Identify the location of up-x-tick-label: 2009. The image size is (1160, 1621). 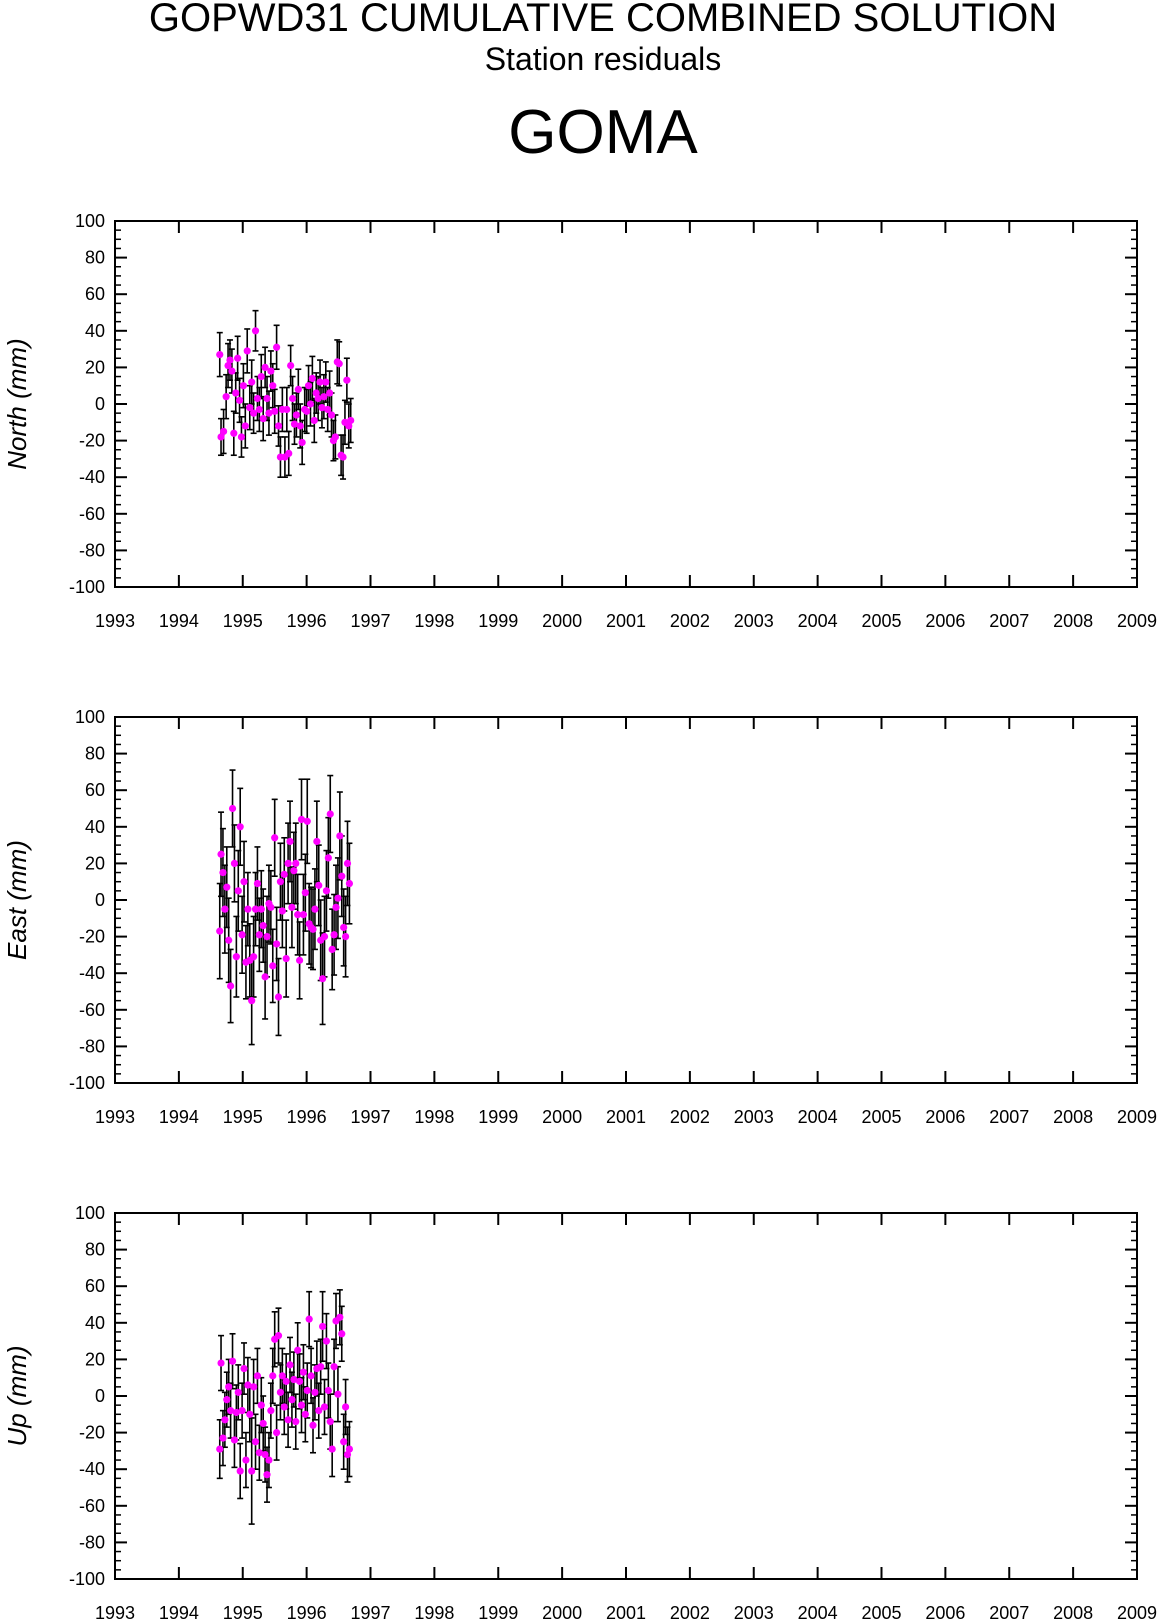
(1137, 1612).